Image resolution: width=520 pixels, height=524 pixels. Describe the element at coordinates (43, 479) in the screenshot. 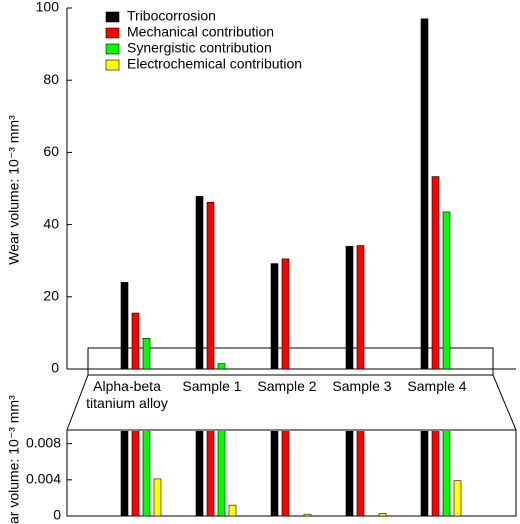

I see `inset-y-tick-label: 0.004` at that location.